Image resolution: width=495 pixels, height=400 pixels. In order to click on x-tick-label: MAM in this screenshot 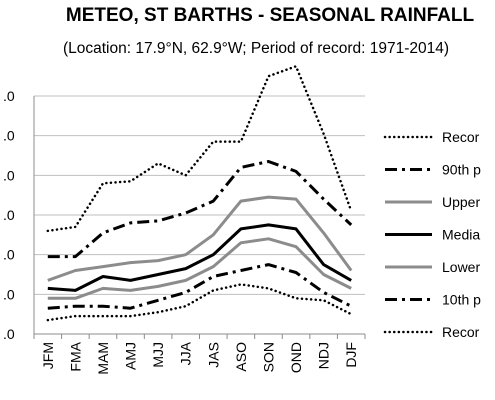, I will do `click(103, 358)`.